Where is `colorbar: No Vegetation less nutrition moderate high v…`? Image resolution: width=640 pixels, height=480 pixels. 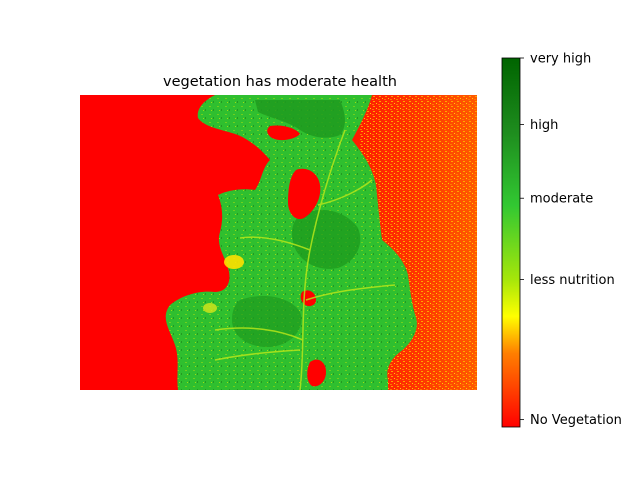 colorbar: No Vegetation less nutrition moderate high v… is located at coordinates (561, 240).